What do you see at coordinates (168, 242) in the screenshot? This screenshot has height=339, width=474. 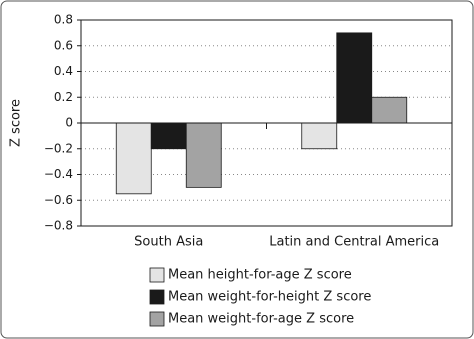 I see `x-tick-label: South Asia` at bounding box center [168, 242].